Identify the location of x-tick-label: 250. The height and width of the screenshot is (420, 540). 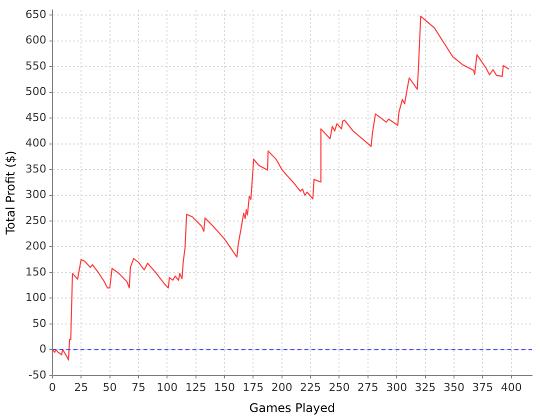
(339, 387).